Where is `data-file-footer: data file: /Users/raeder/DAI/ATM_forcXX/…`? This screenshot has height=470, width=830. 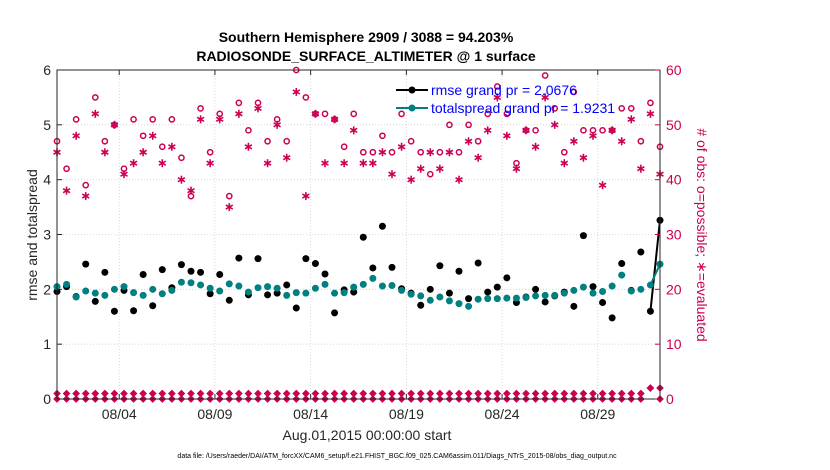
data-file-footer: data file: /Users/raeder/DAI/ATM_forcXX/… is located at coordinates (397, 456).